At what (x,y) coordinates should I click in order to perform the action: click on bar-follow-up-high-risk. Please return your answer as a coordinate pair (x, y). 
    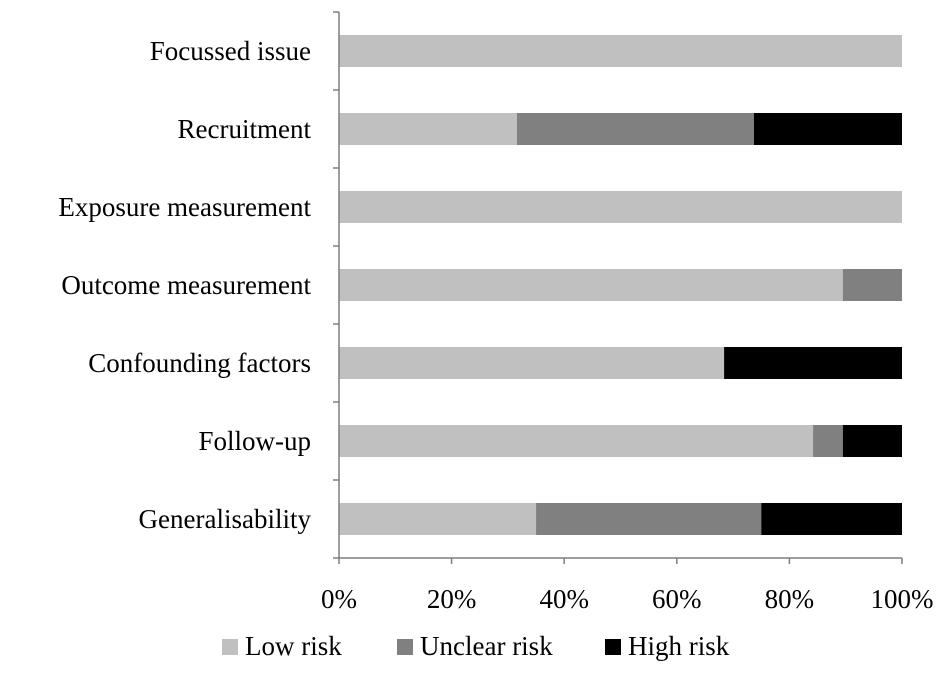
    Looking at the image, I should click on (872, 441).